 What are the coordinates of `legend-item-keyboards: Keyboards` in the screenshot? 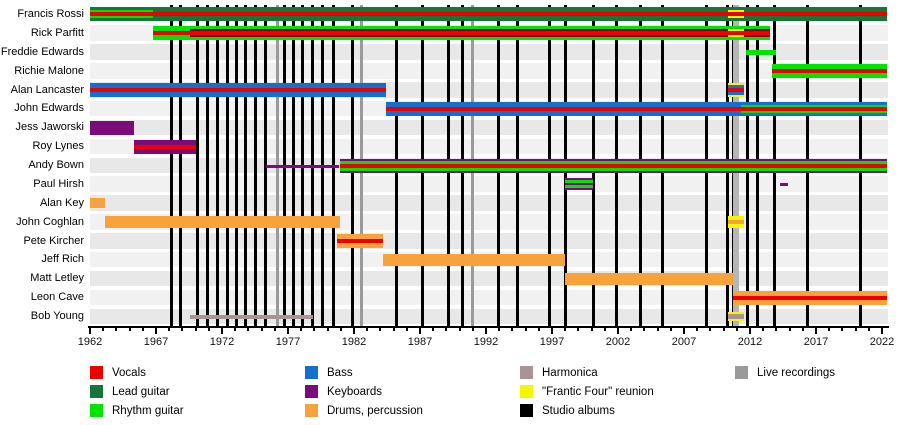 It's located at (343, 391).